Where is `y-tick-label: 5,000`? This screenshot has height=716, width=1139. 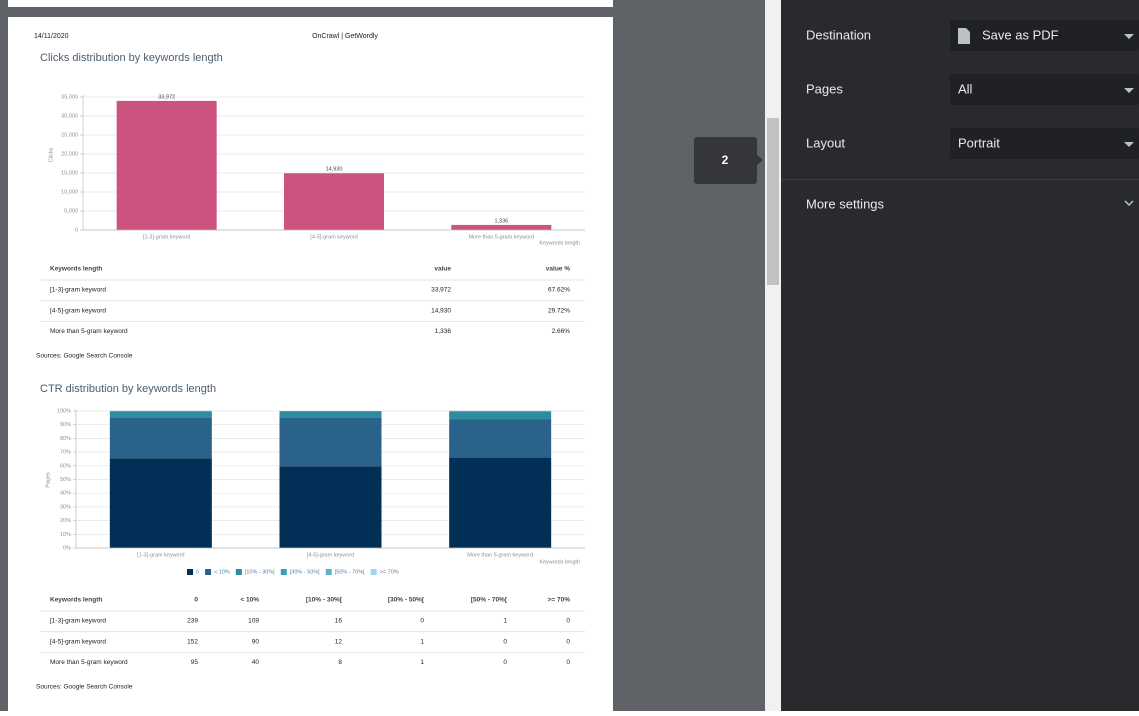 y-tick-label: 5,000 is located at coordinates (71, 211).